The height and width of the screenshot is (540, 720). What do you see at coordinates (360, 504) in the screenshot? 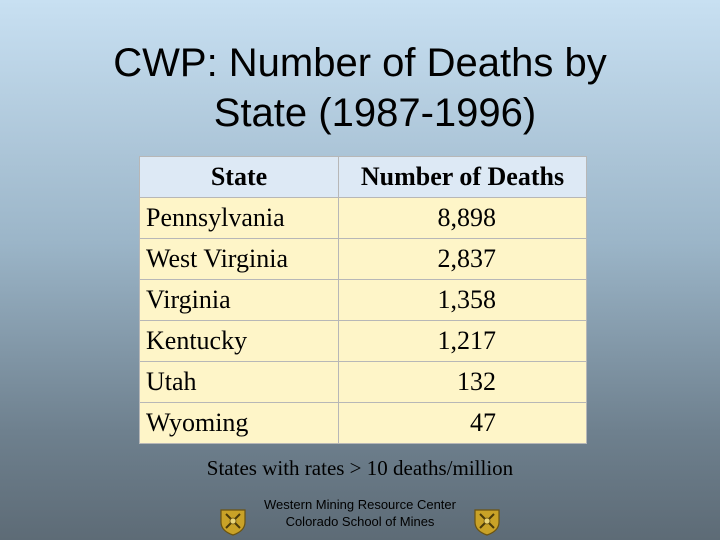
I see `footer-organization: Western Mining Resource Center` at bounding box center [360, 504].